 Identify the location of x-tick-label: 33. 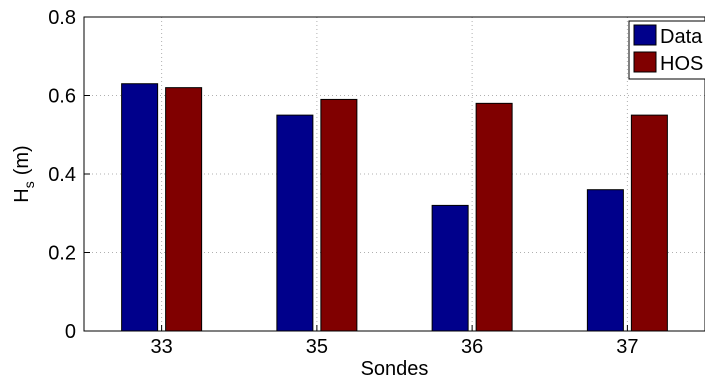
(162, 347).